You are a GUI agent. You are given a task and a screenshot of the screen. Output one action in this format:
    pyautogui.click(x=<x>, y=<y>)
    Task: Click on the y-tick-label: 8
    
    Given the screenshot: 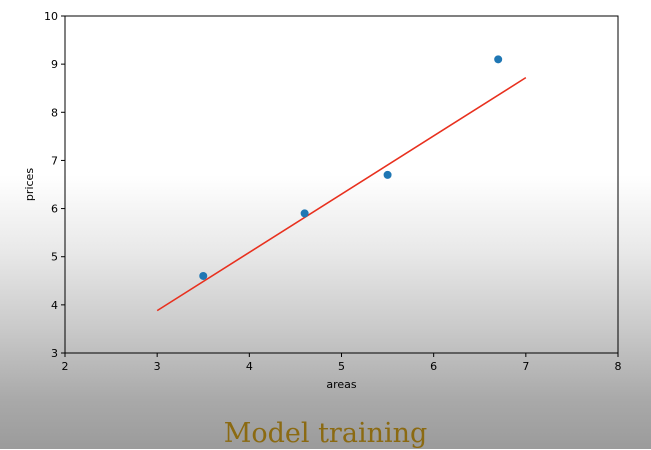 What is the action you would take?
    pyautogui.click(x=54, y=112)
    